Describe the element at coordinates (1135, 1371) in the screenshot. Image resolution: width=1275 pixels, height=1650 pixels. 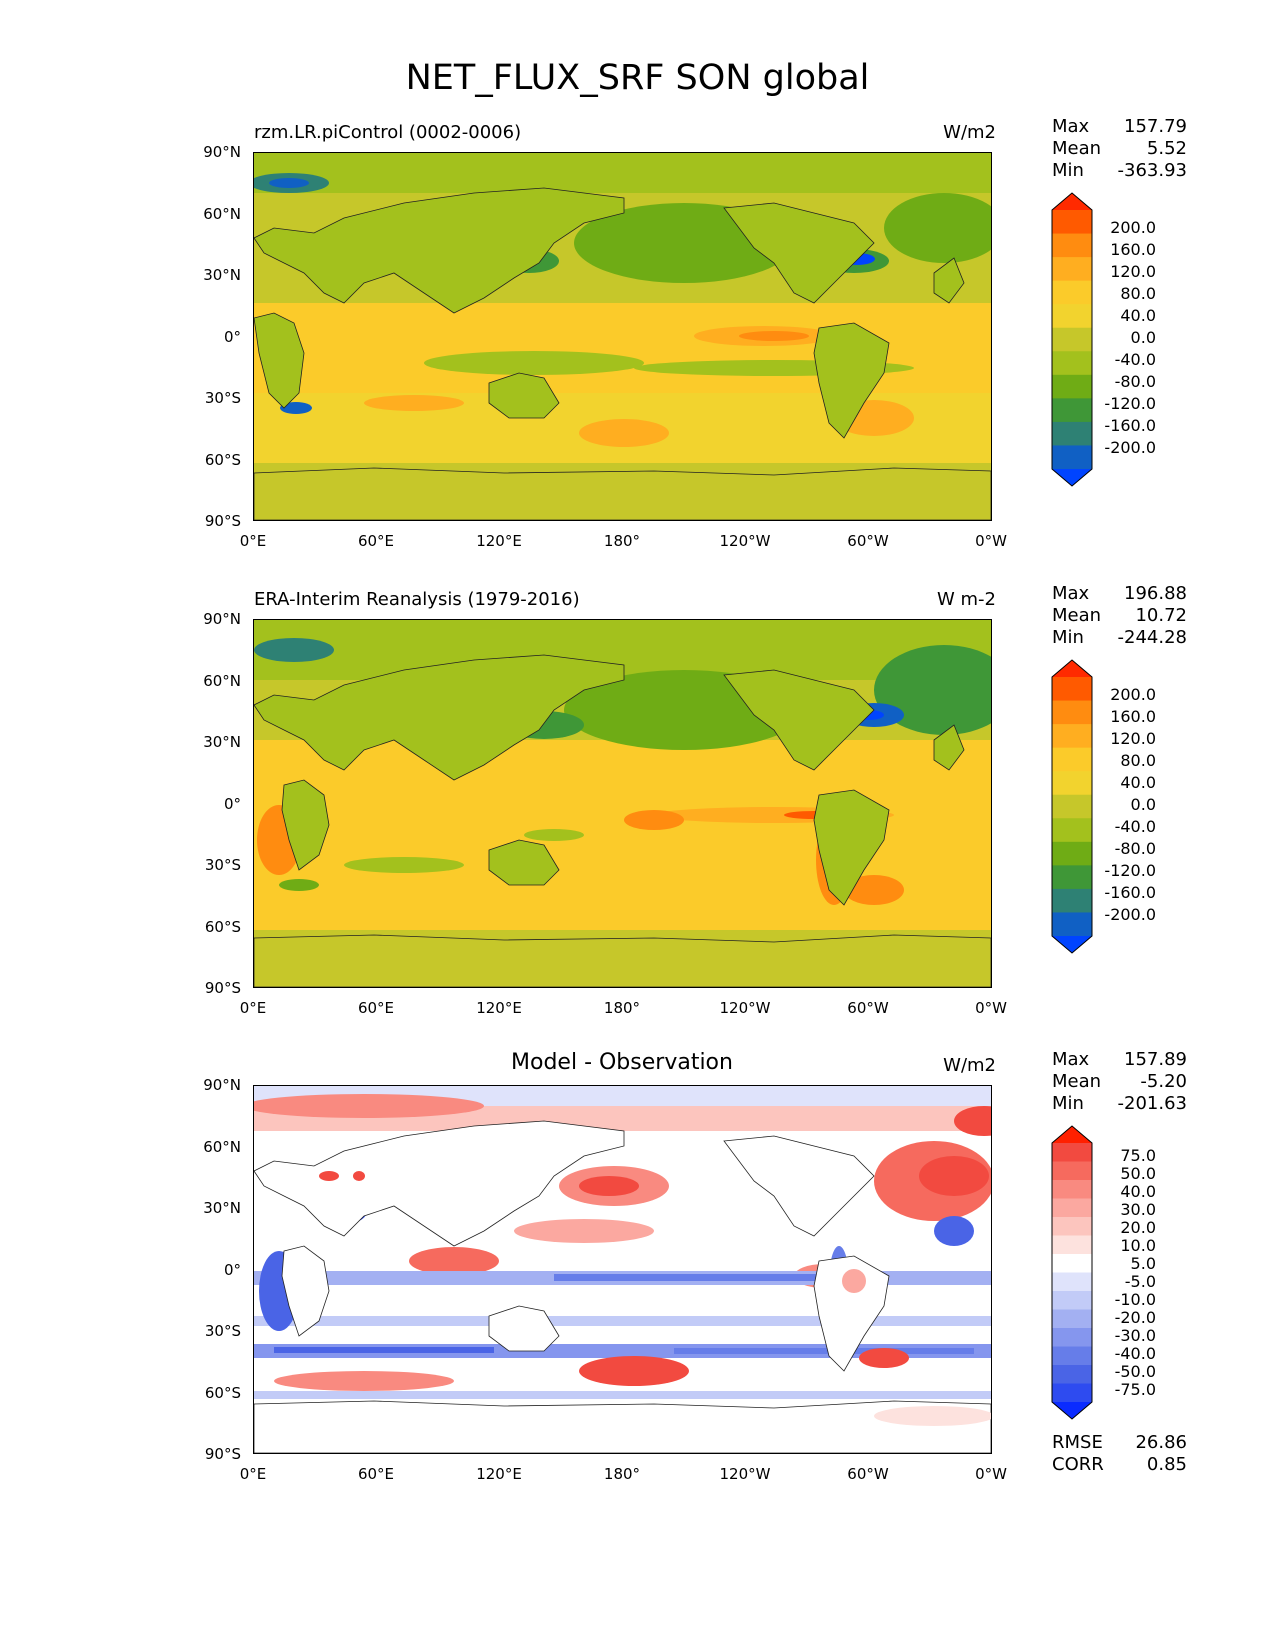
I see `colorbar-label: -50.0` at that location.